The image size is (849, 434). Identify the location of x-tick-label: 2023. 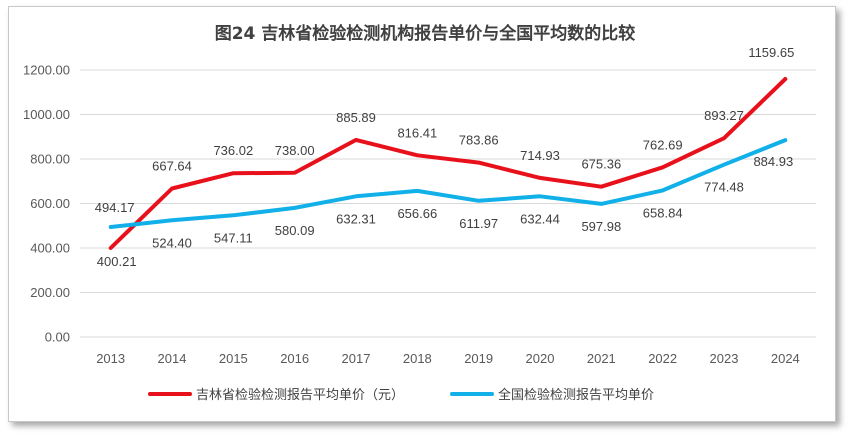
(724, 358).